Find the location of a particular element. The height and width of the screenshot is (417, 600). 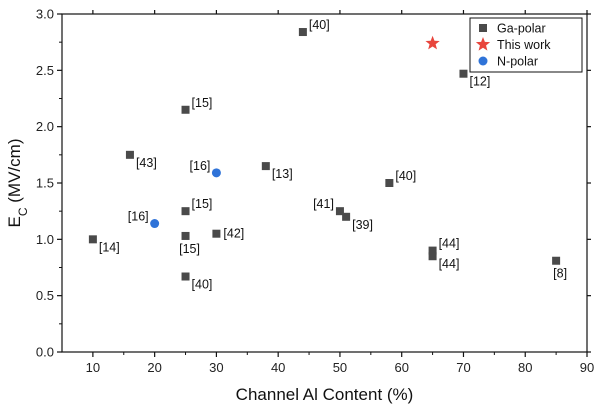

data-label: [39] is located at coordinates (362, 225).